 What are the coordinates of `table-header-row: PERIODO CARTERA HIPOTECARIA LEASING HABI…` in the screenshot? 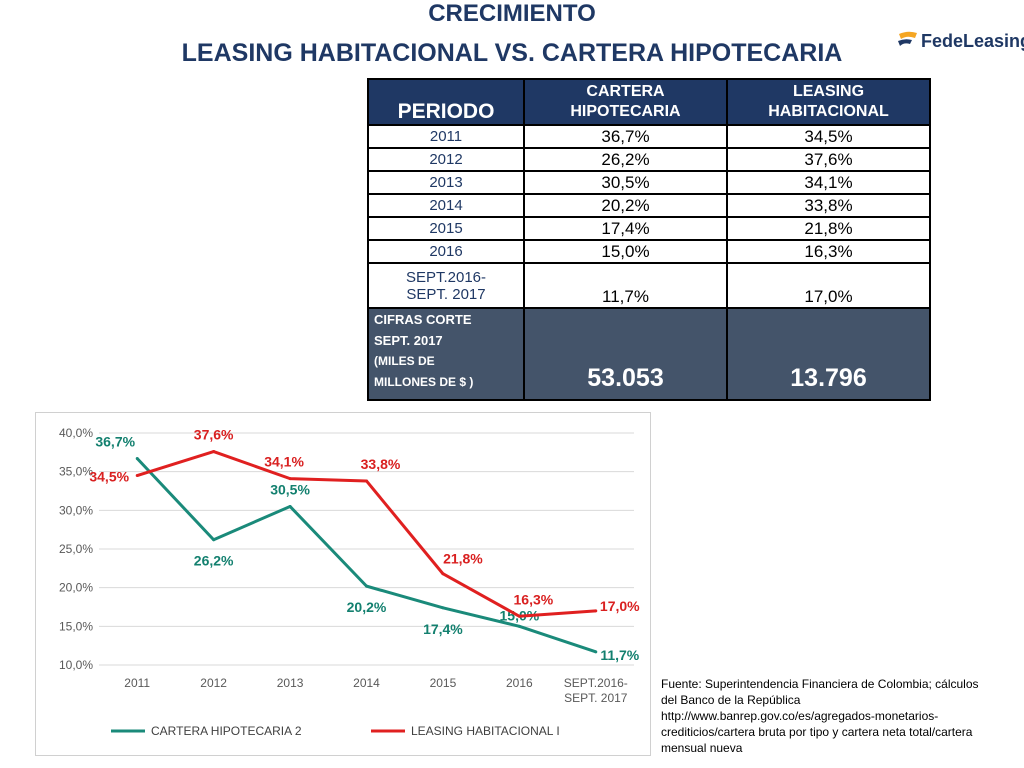 It's located at (649, 102).